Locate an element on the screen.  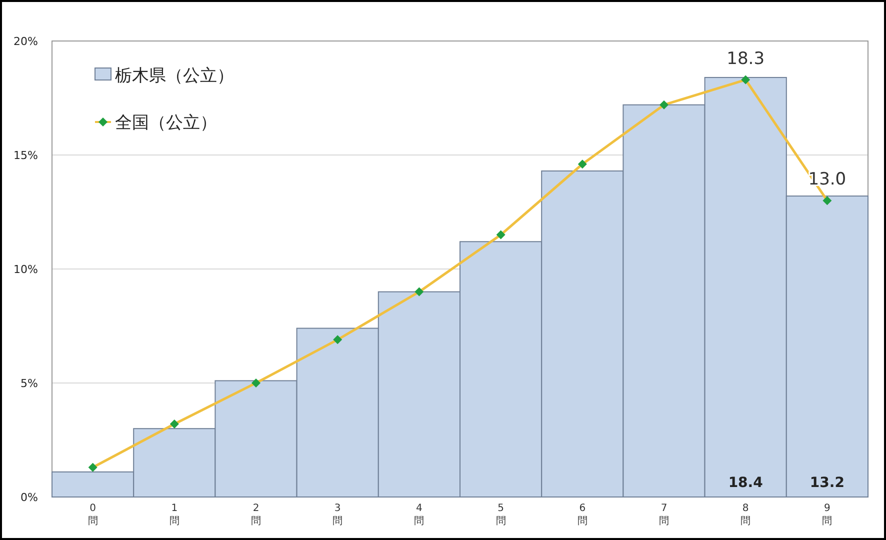
x-tick-label: 3問 is located at coordinates (337, 515).